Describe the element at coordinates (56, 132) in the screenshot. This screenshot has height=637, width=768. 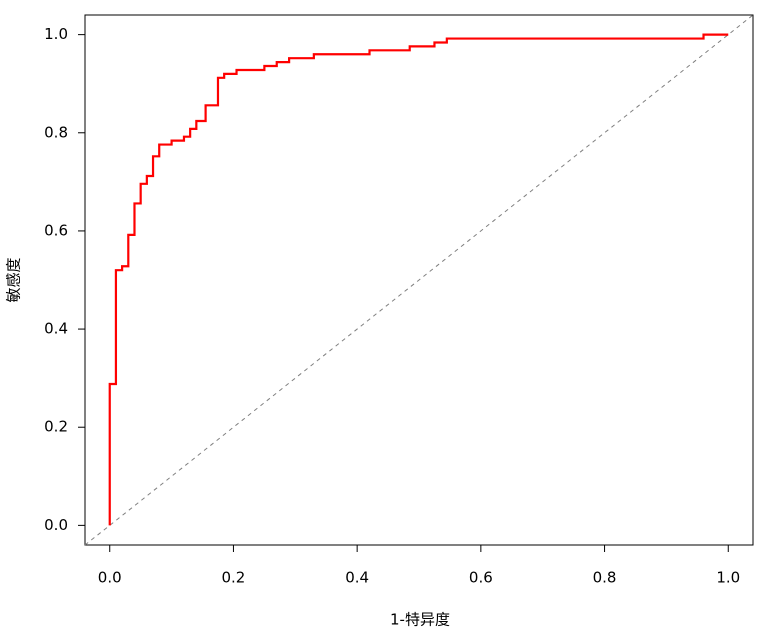
I see `y-tick-label: 0.8` at that location.